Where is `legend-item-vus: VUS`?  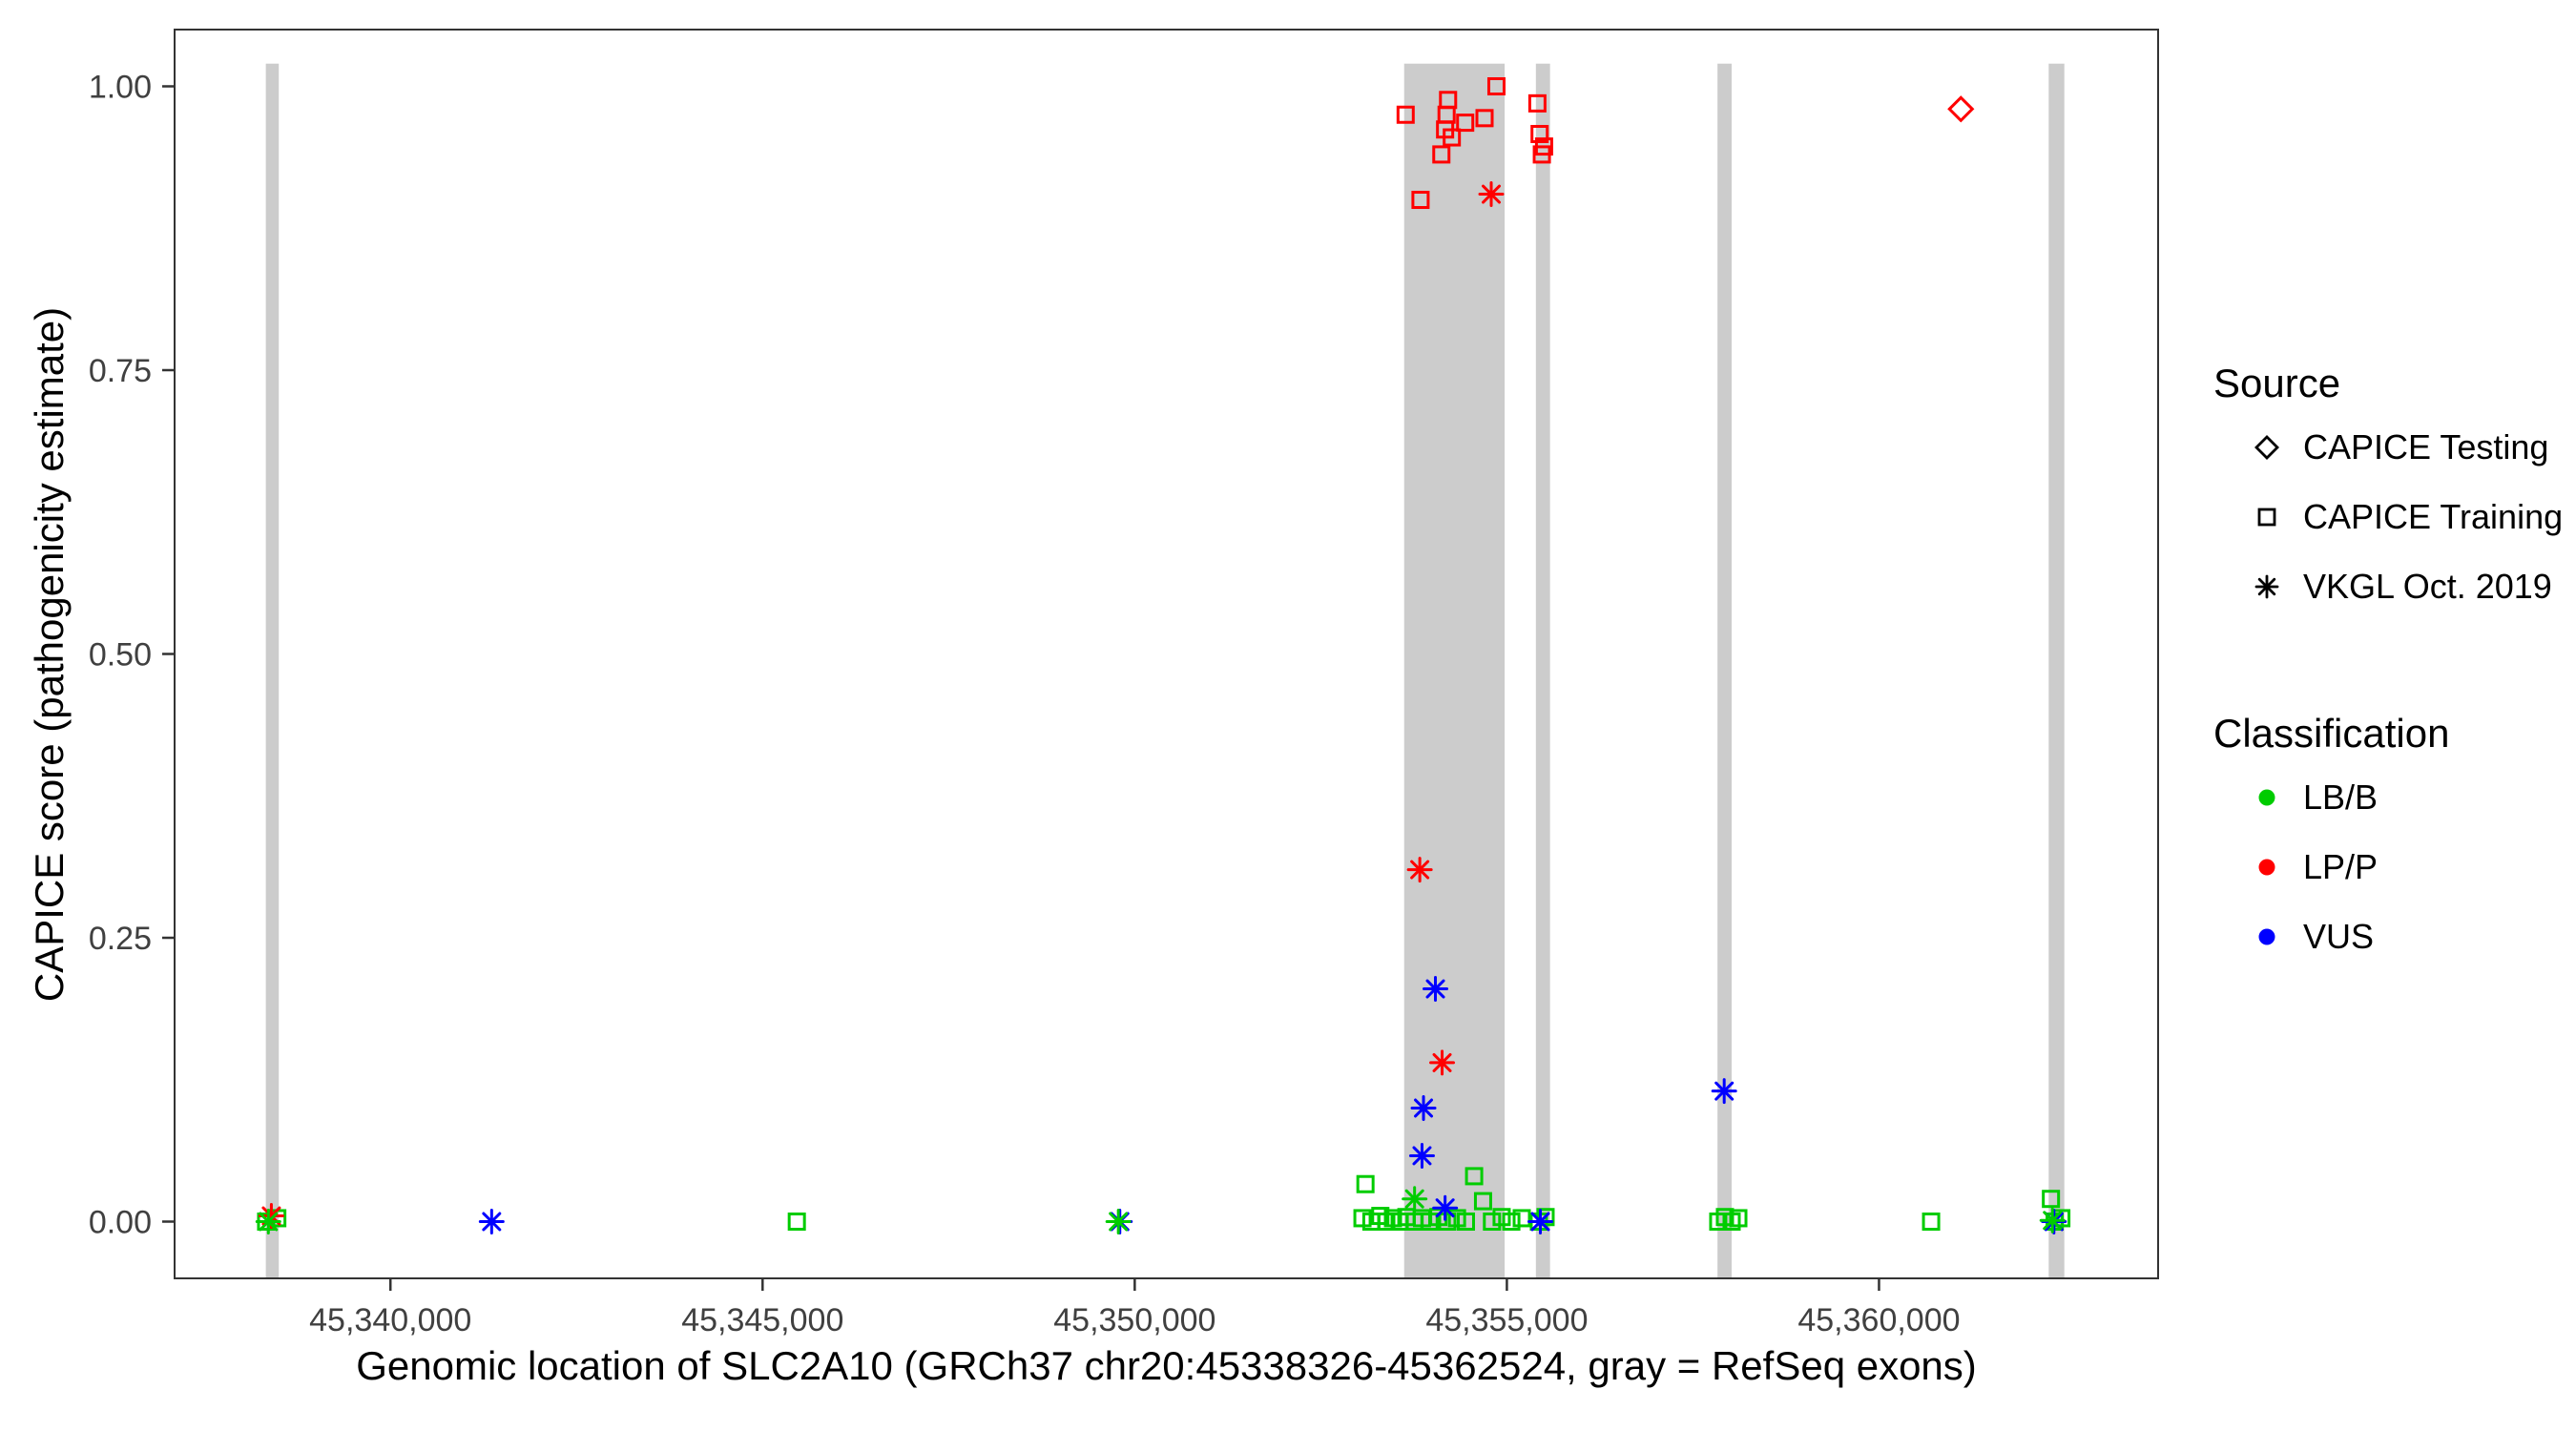 legend-item-vus: VUS is located at coordinates (2388, 936).